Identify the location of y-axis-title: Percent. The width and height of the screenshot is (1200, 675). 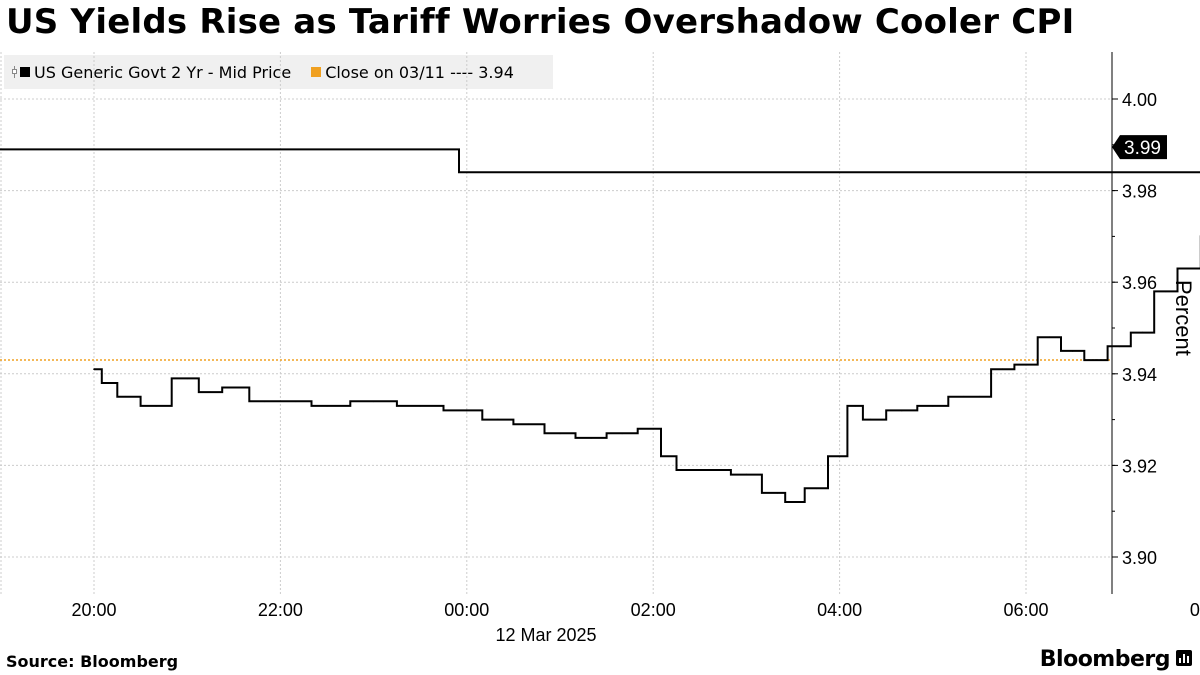
(1183, 318).